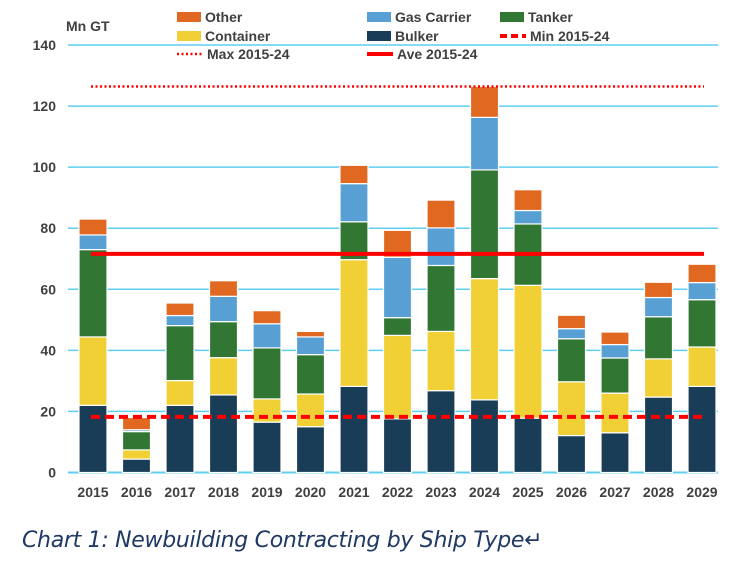 Image resolution: width=731 pixels, height=571 pixels. I want to click on x-tick-label: 2018, so click(223, 492).